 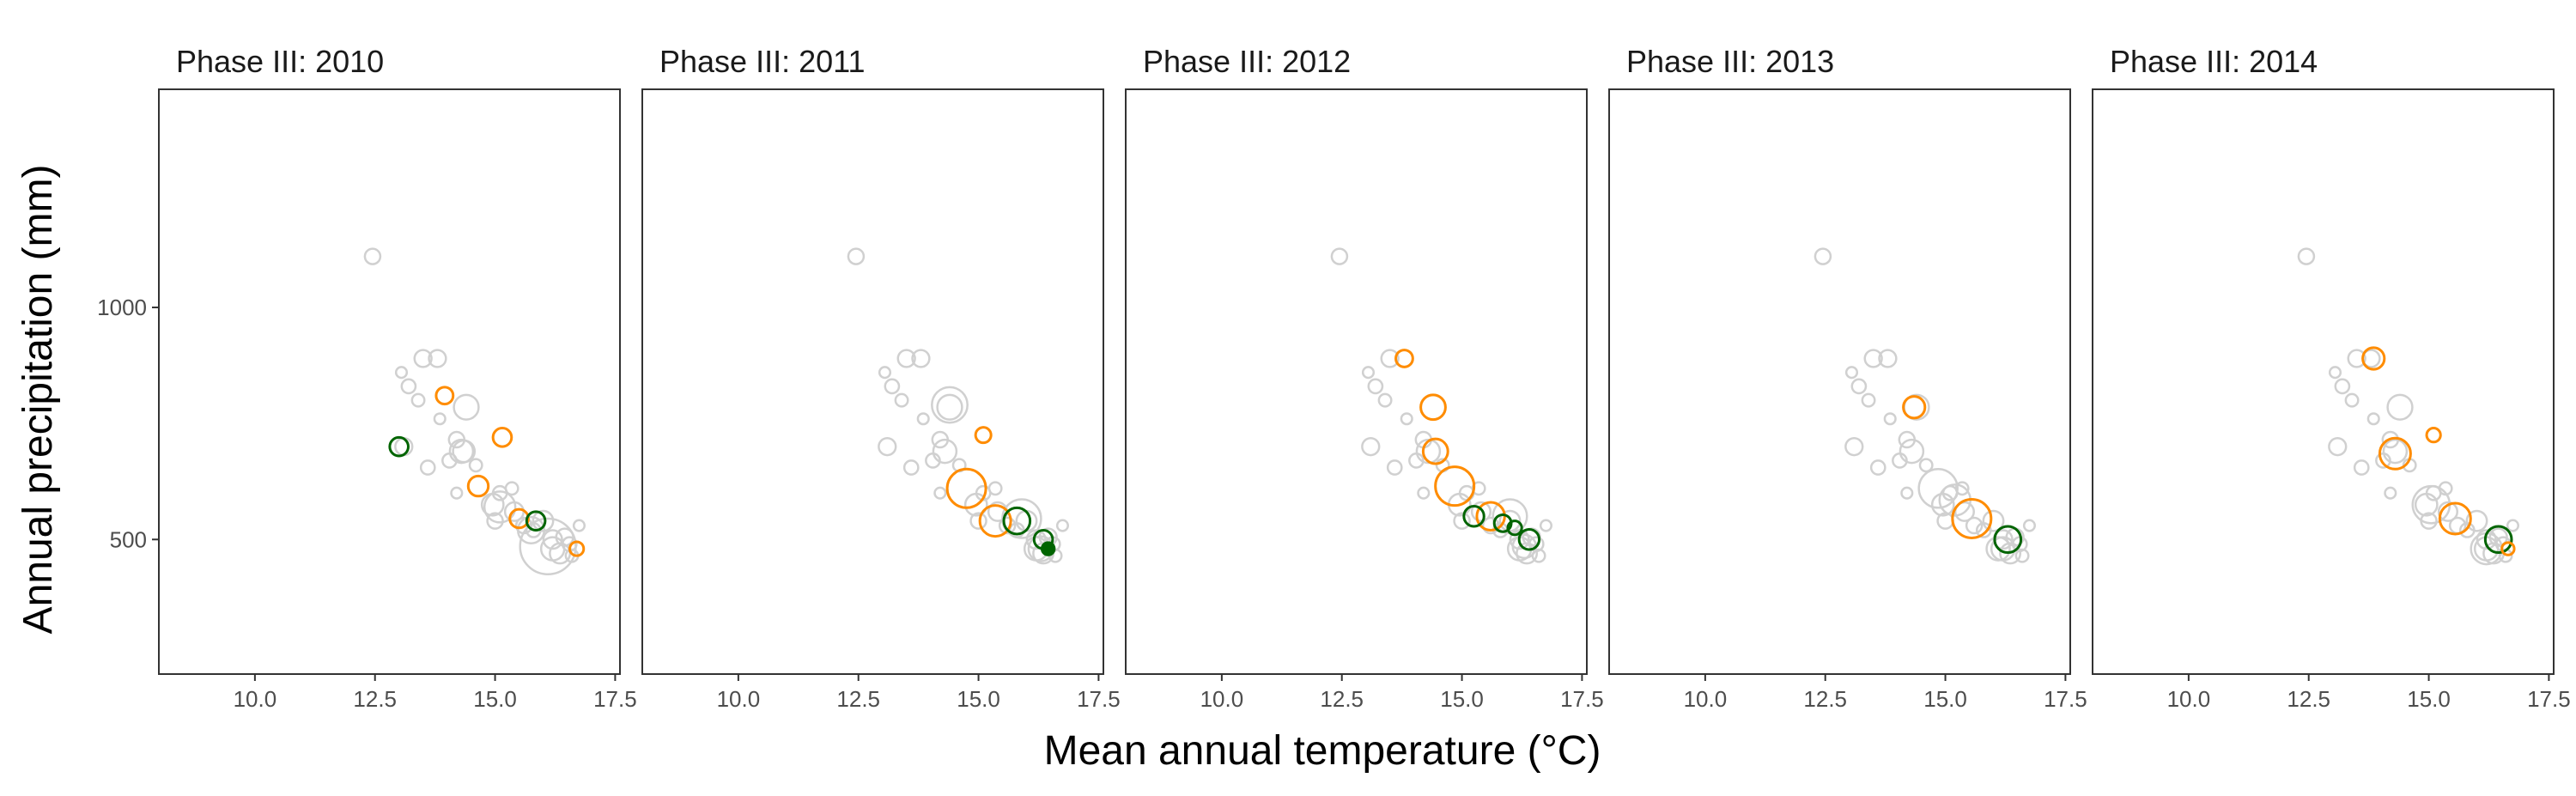 What do you see at coordinates (1247, 61) in the screenshot?
I see `facet-title: Phase III: 2012` at bounding box center [1247, 61].